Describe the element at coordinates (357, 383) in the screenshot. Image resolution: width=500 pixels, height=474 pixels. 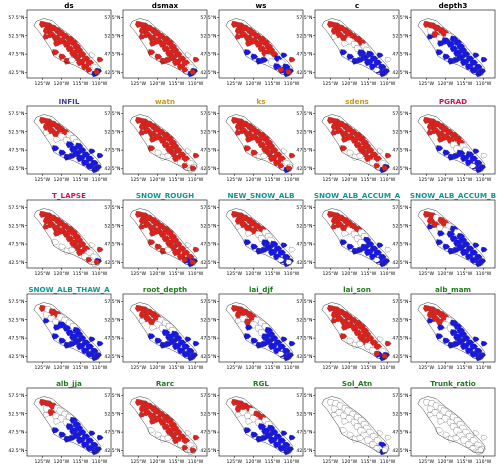
I see `panel-title: Sol_Atn` at that location.